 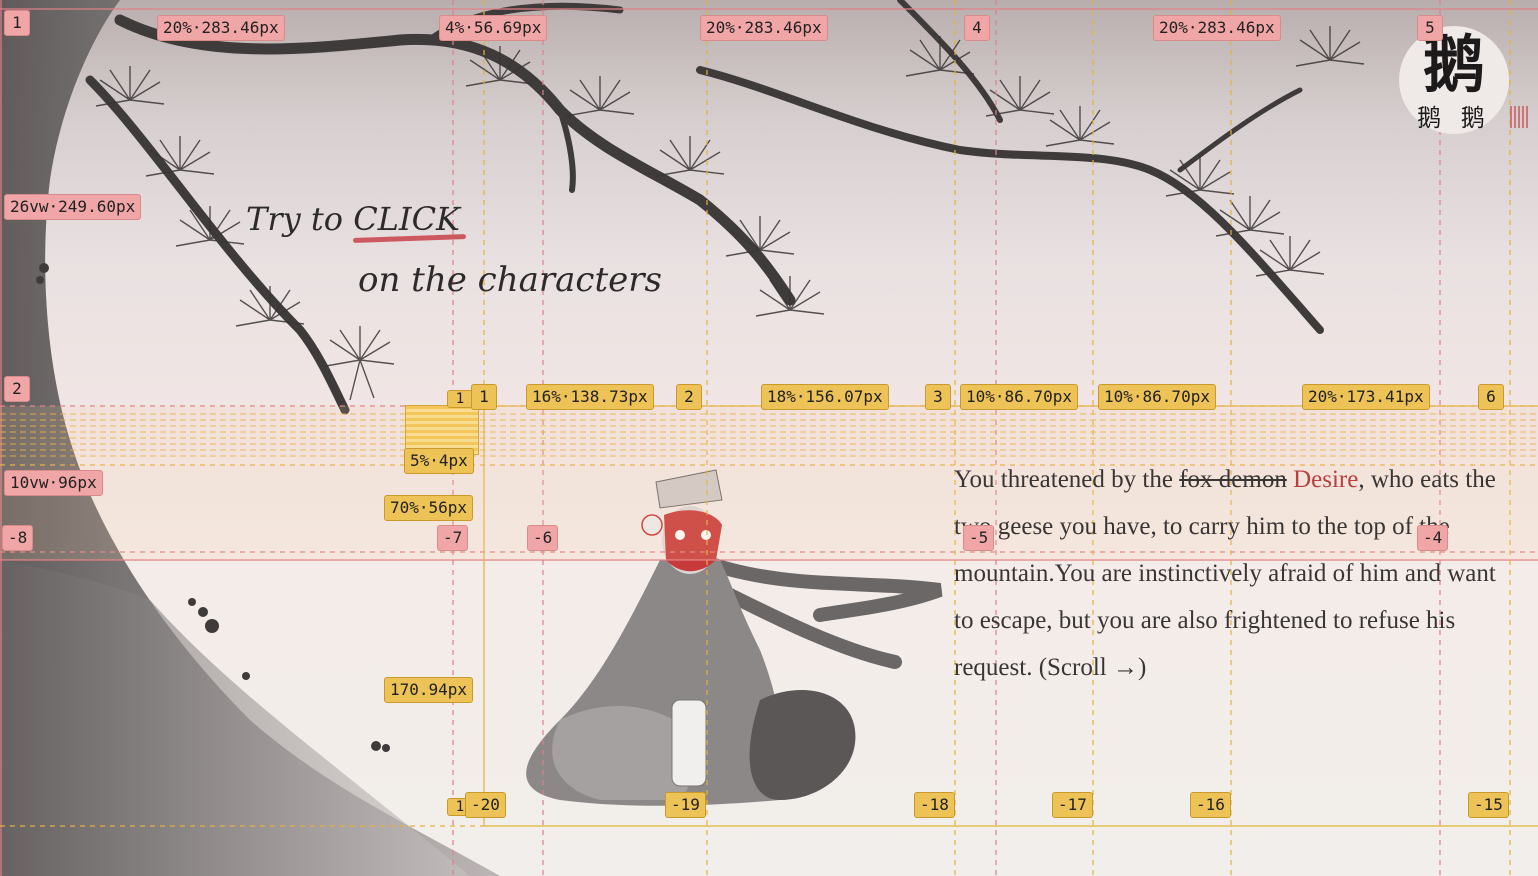 What do you see at coordinates (543, 538) in the screenshot?
I see `grid-line-label-neg6: -6` at bounding box center [543, 538].